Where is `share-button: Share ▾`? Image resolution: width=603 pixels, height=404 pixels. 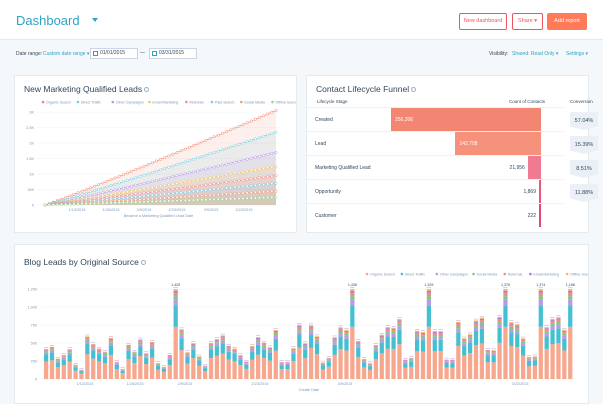 share-button: Share ▾ is located at coordinates (527, 21).